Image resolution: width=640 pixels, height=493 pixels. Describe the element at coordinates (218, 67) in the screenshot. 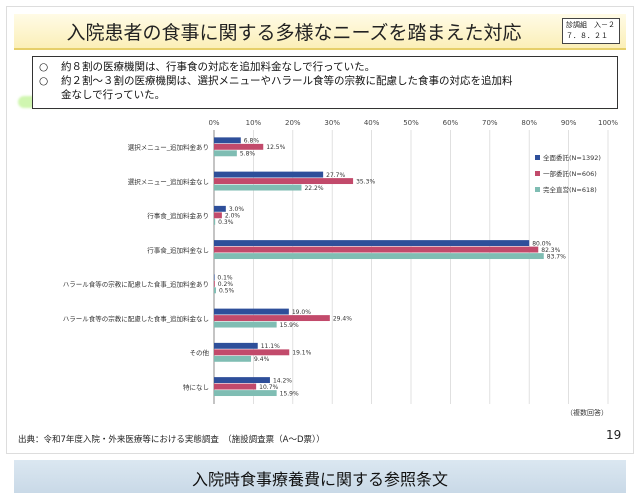

I see `summary-text-1: 約８割の医療機関は、行事食の対応を追加料金なしで行っていた。` at that location.